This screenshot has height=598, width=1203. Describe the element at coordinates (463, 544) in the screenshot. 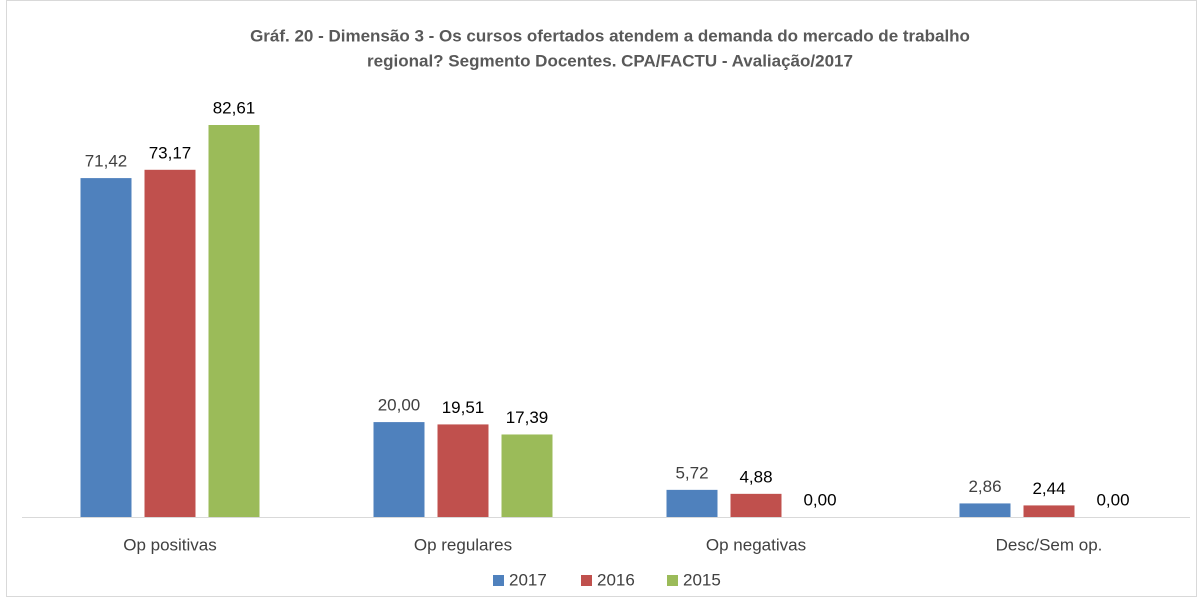

I see `x-tick-label: Op regulares` at that location.